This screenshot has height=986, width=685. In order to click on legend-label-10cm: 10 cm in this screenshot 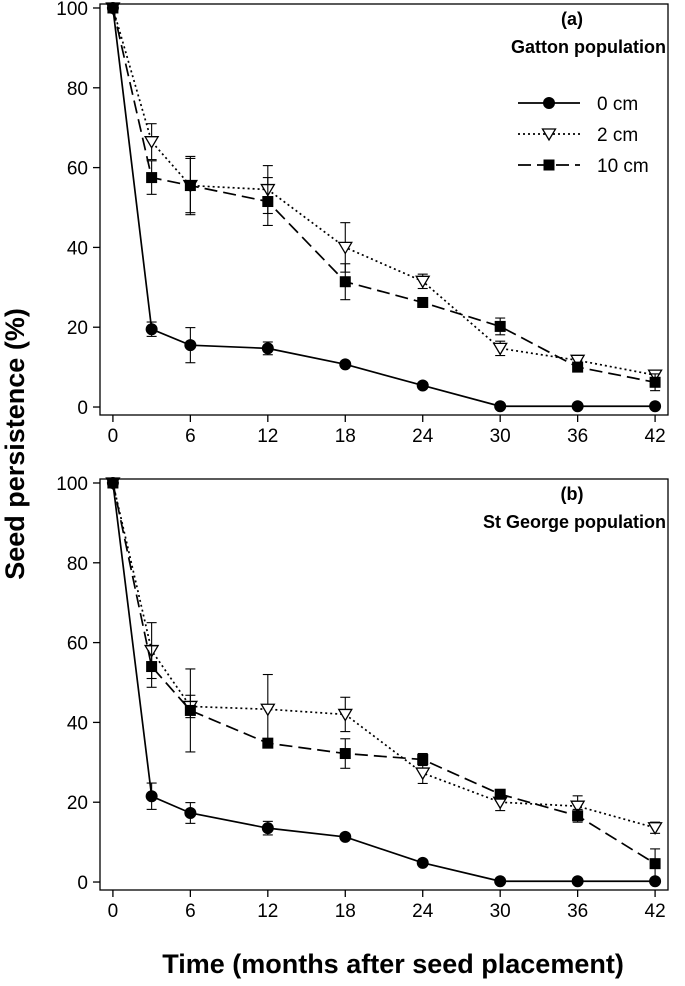, I will do `click(623, 166)`.